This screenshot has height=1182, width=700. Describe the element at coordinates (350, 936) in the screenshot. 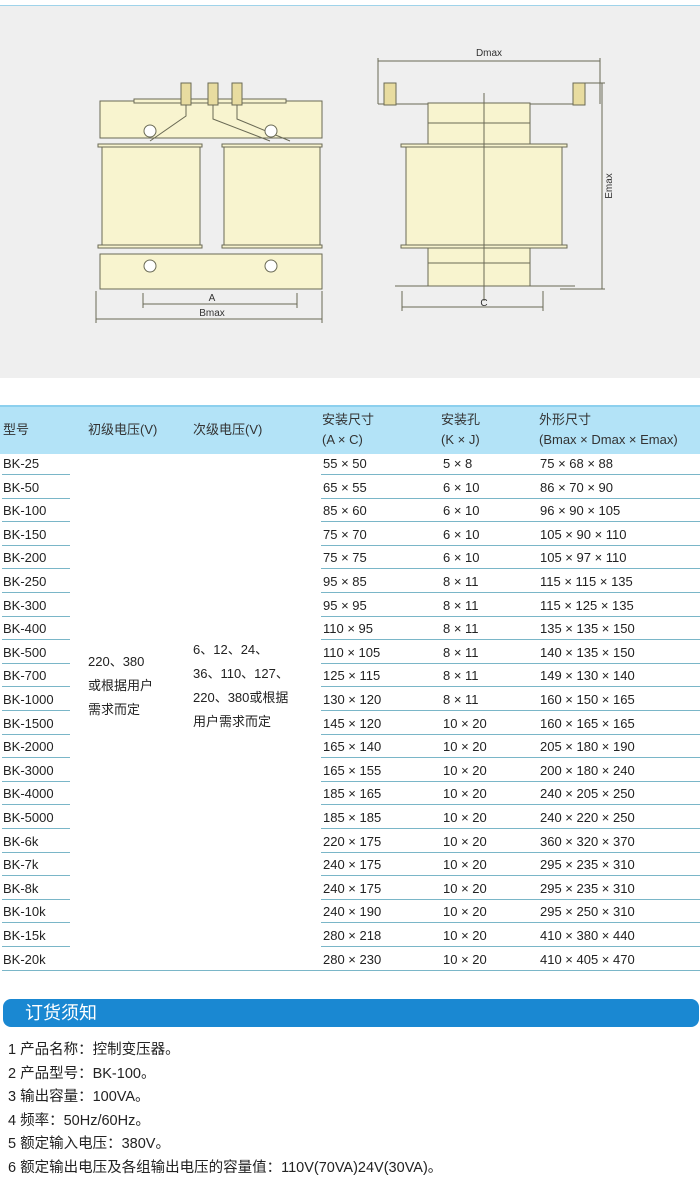

I see `table-row: BK-15k 280 × 218 10 × 20 410 × 380 × 440` at that location.